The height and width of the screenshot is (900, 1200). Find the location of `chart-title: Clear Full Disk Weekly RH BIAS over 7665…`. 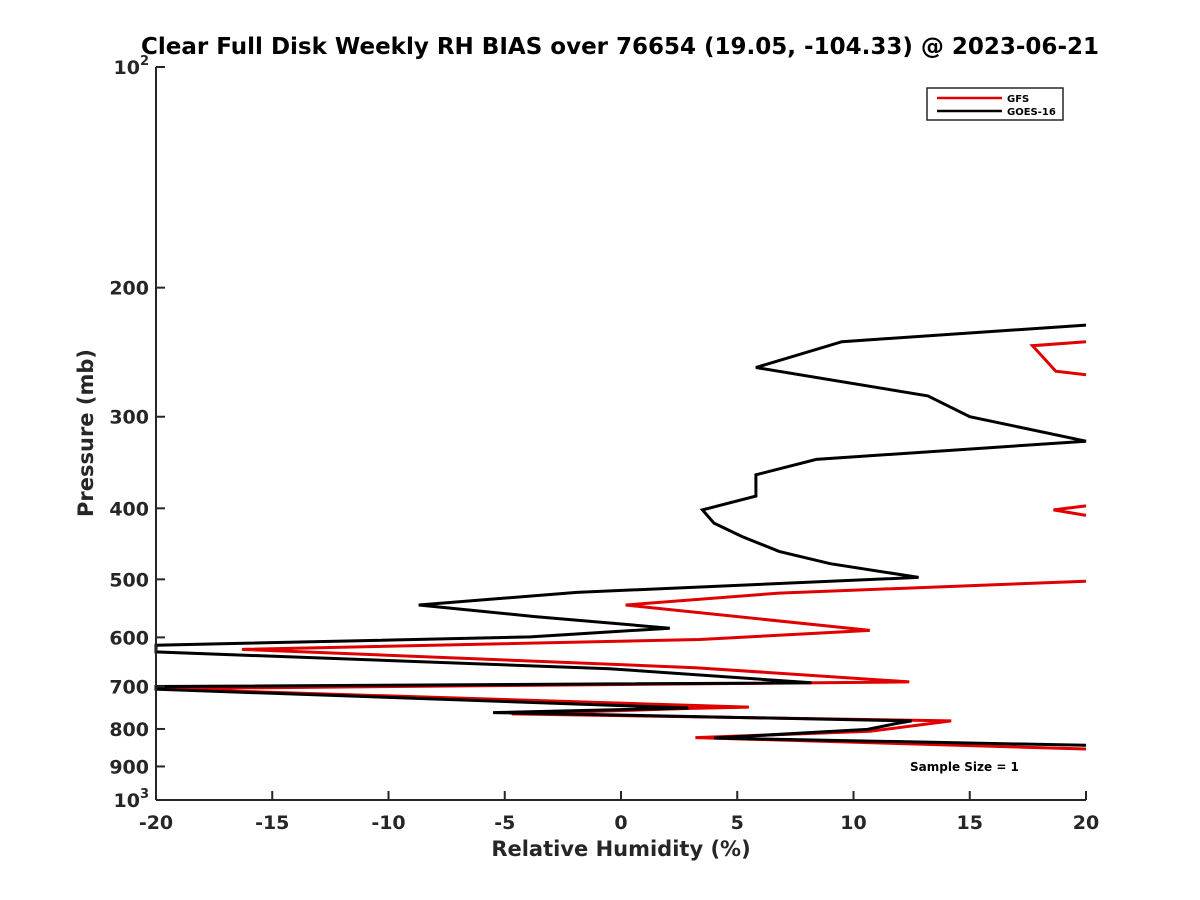

chart-title: Clear Full Disk Weekly RH BIAS over 7665… is located at coordinates (620, 47).